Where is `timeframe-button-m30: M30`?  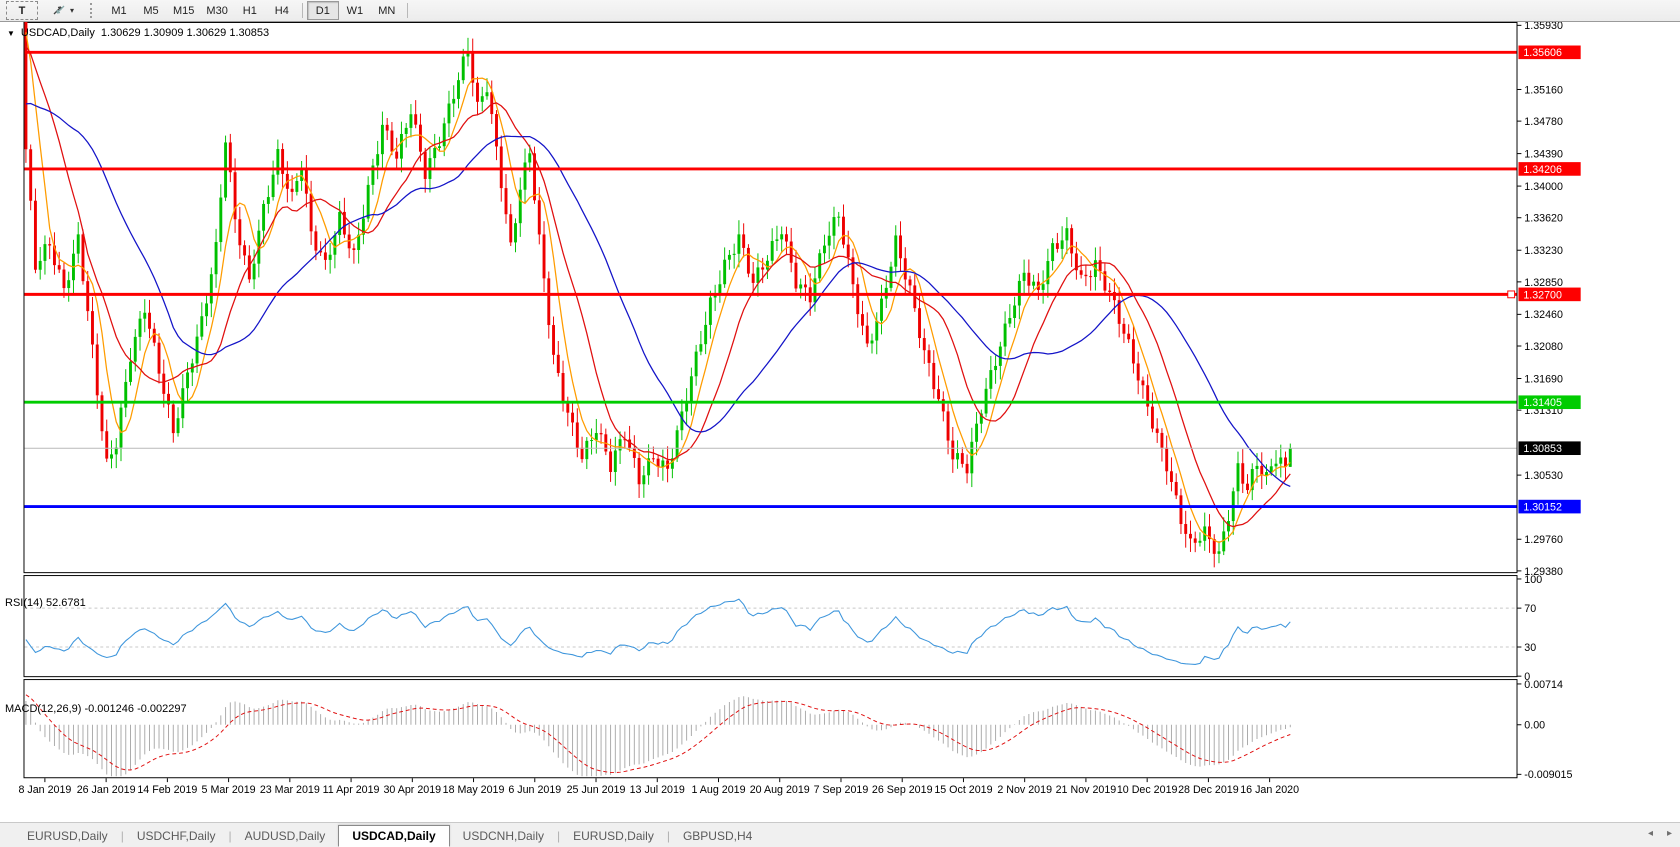
timeframe-button-m30: M30 is located at coordinates (217, 10).